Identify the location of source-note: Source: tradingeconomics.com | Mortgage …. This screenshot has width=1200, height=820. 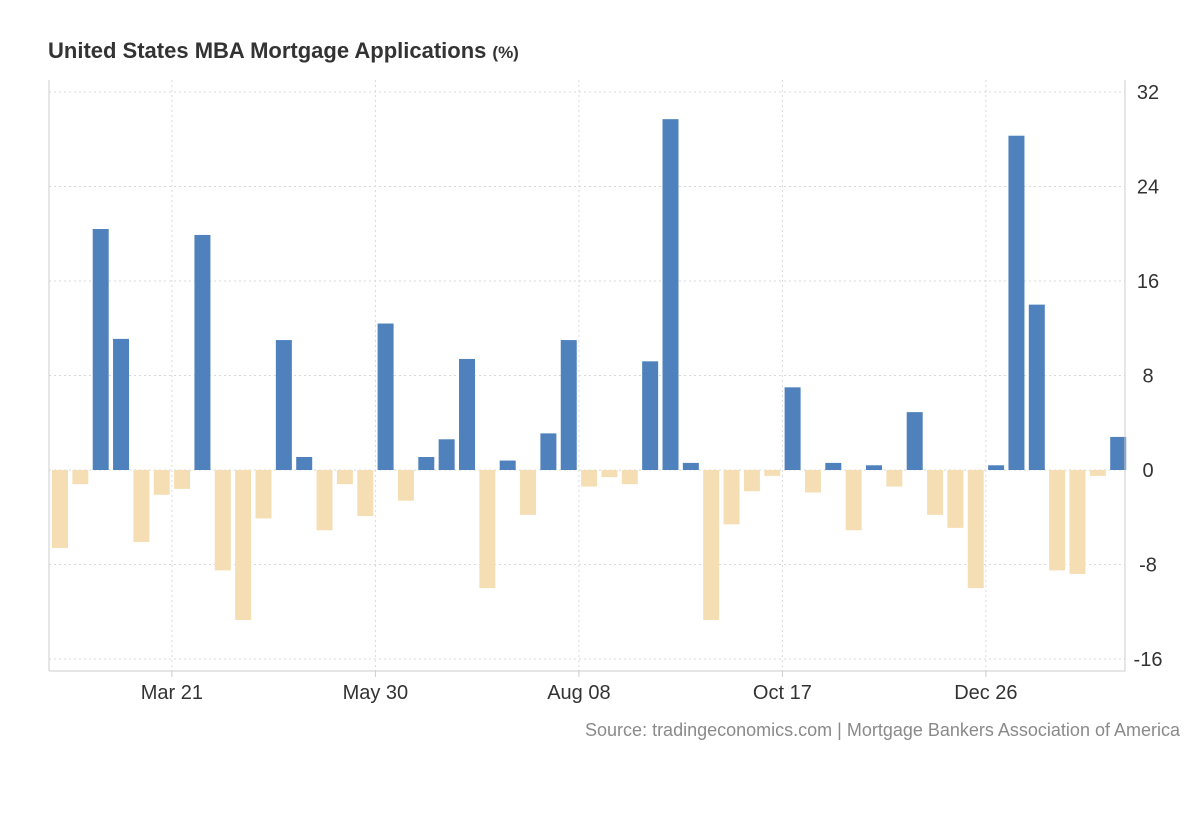
(882, 730).